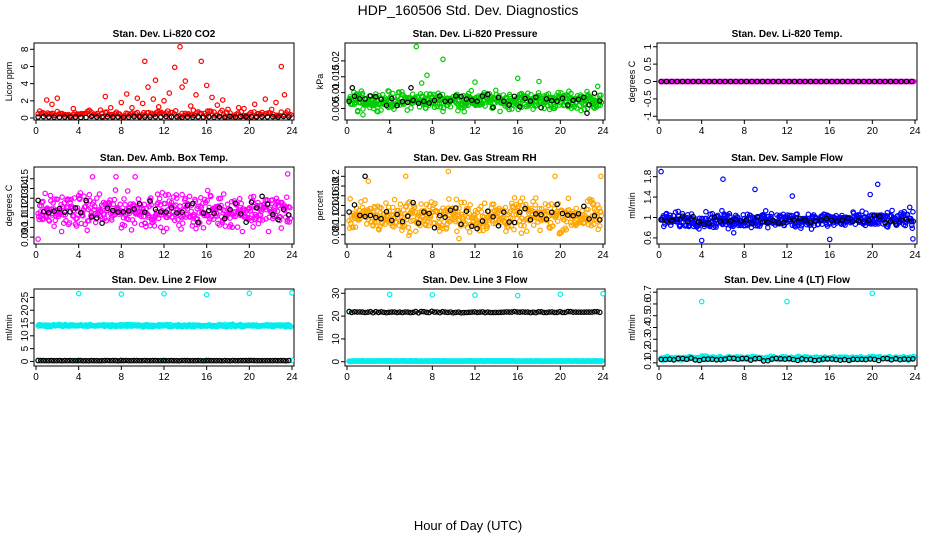  Describe the element at coordinates (390, 377) in the screenshot. I see `x-tick-label: 4` at that location.